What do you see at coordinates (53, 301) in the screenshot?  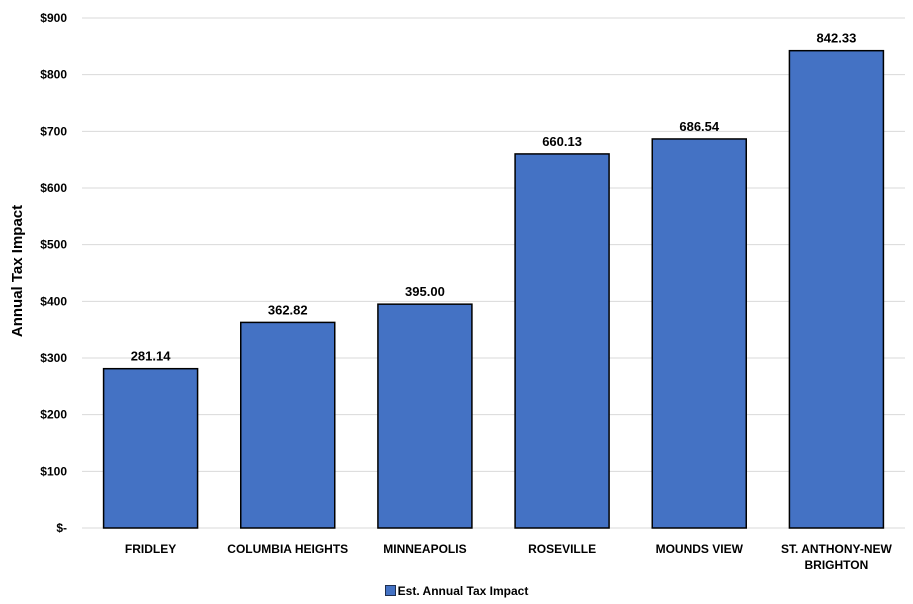 I see `y-tick-label: $400` at bounding box center [53, 301].